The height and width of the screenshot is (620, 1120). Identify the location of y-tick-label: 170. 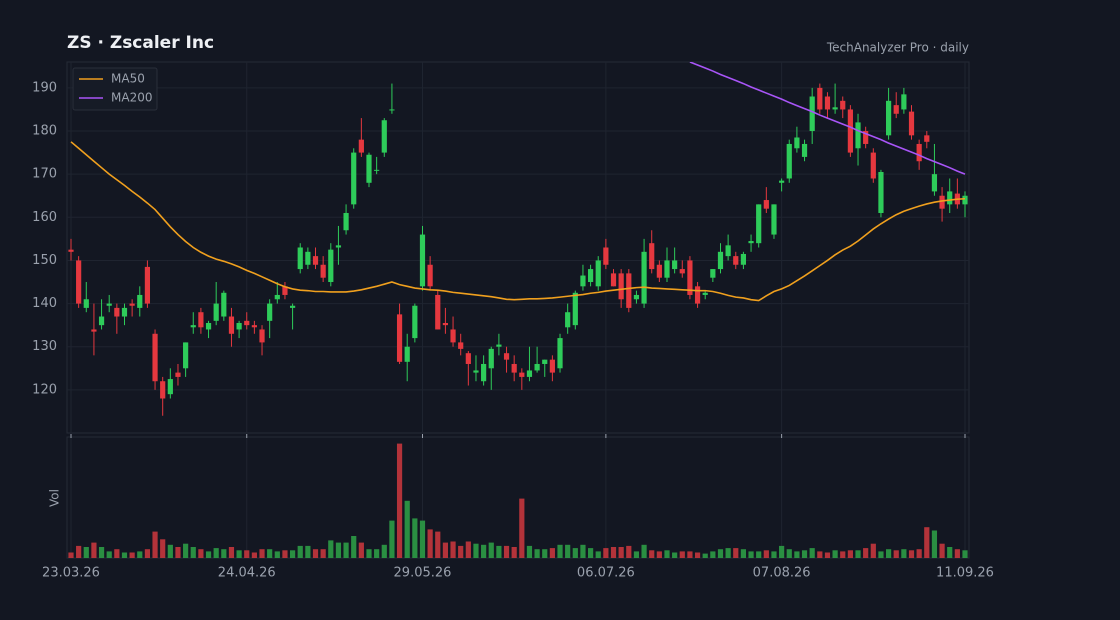
(44, 174).